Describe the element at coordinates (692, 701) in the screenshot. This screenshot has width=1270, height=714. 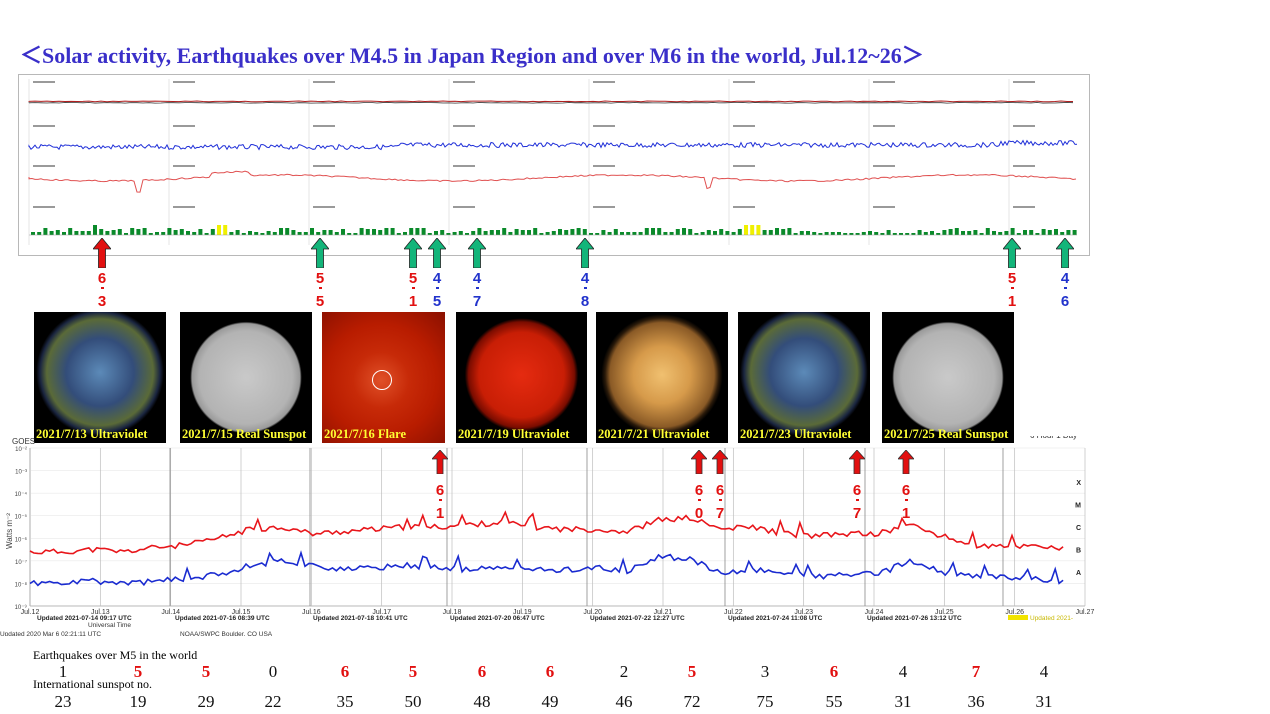
I see `sunspot-count: 72` at that location.